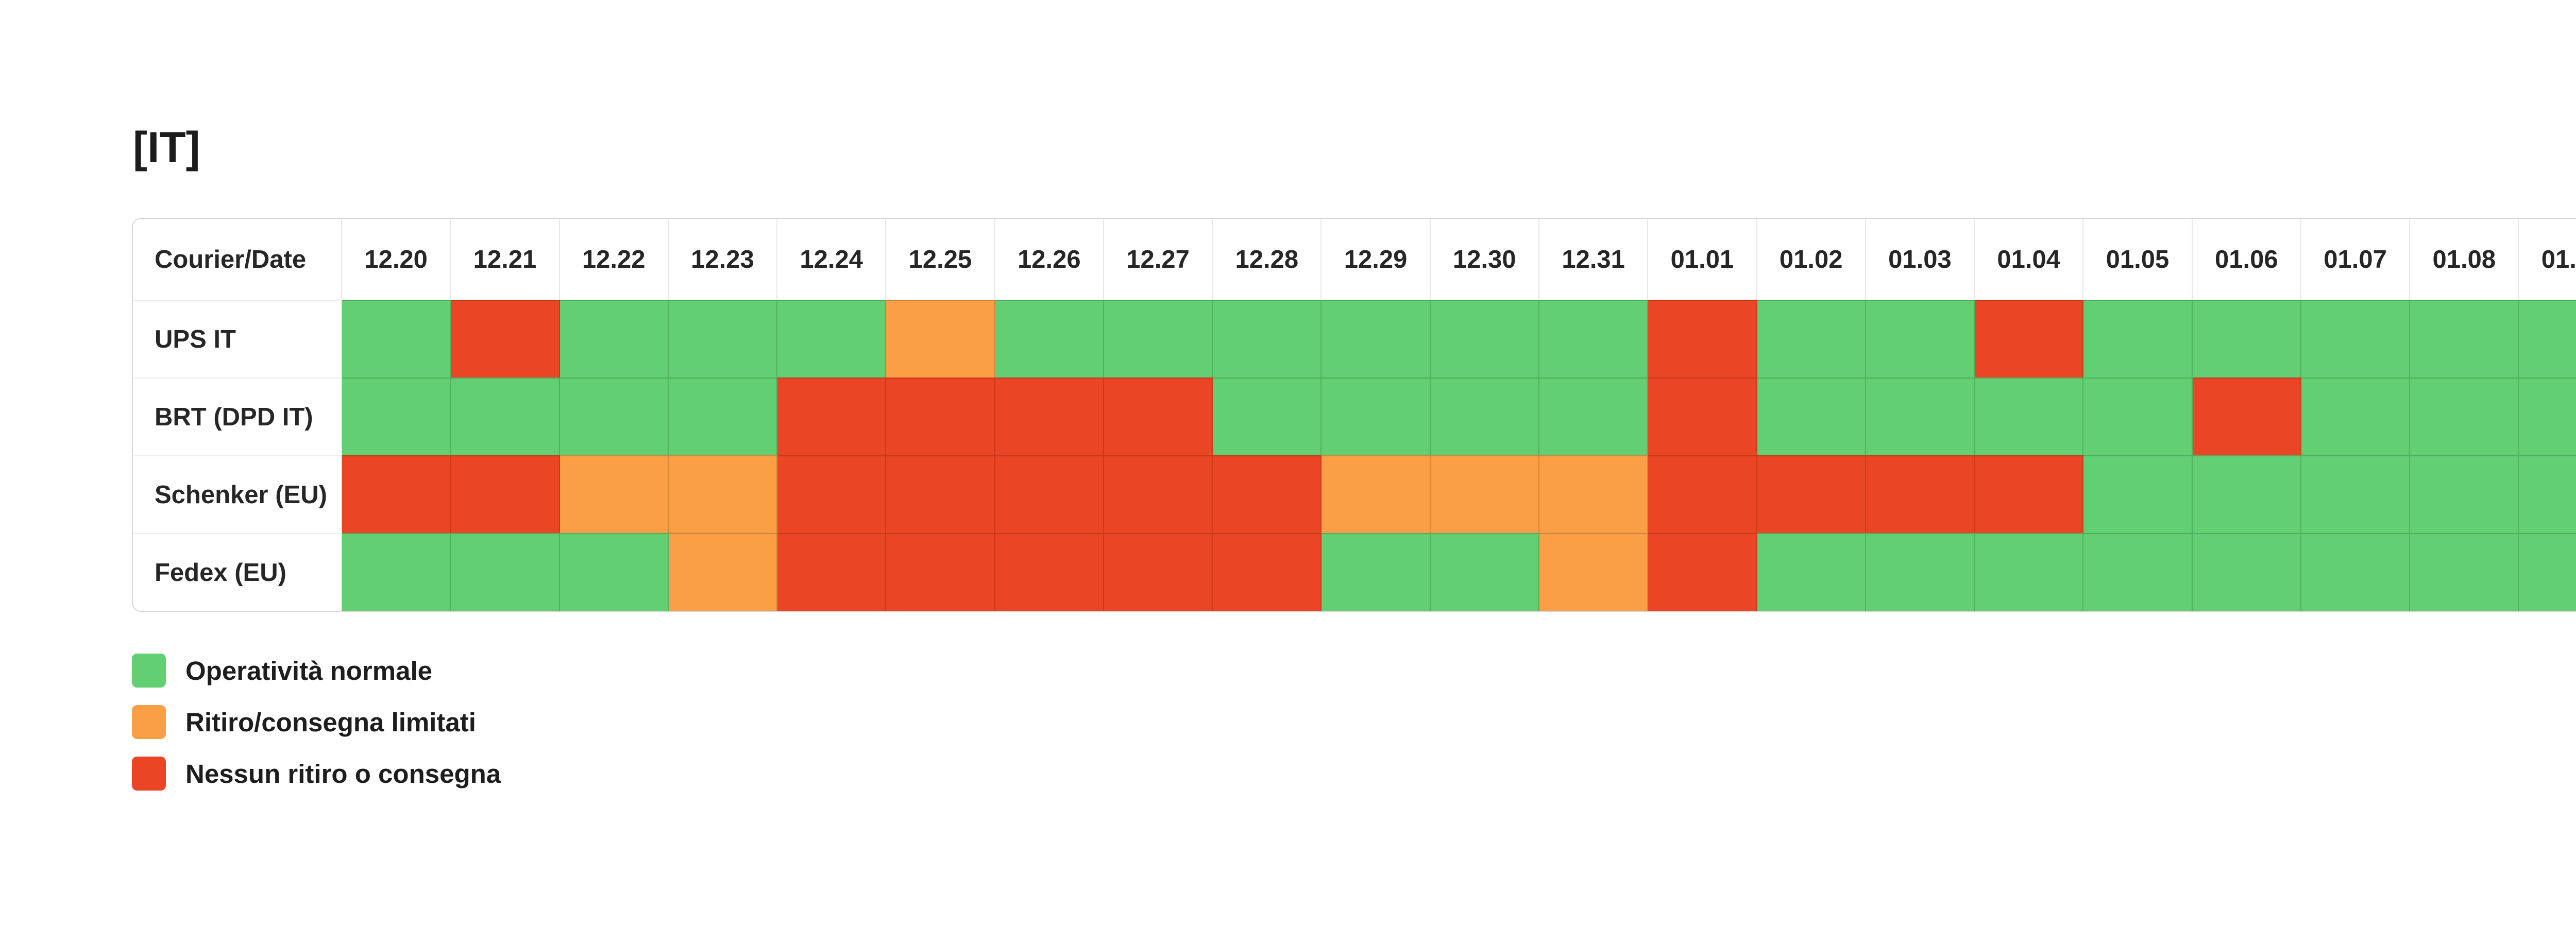 The image size is (2576, 926). I want to click on date-header-cell: 12.29, so click(1376, 259).